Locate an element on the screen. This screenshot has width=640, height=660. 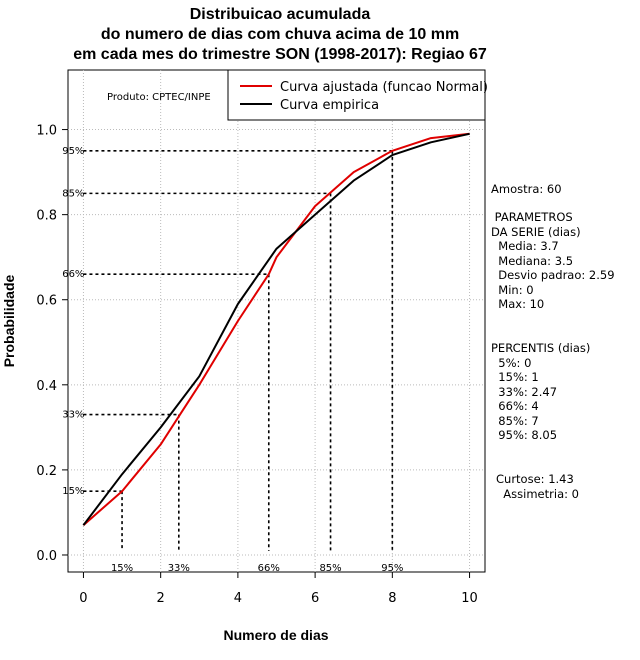
shape-statistics: Curtose: 1.43 Assimetria: 0 is located at coordinates (537, 486).